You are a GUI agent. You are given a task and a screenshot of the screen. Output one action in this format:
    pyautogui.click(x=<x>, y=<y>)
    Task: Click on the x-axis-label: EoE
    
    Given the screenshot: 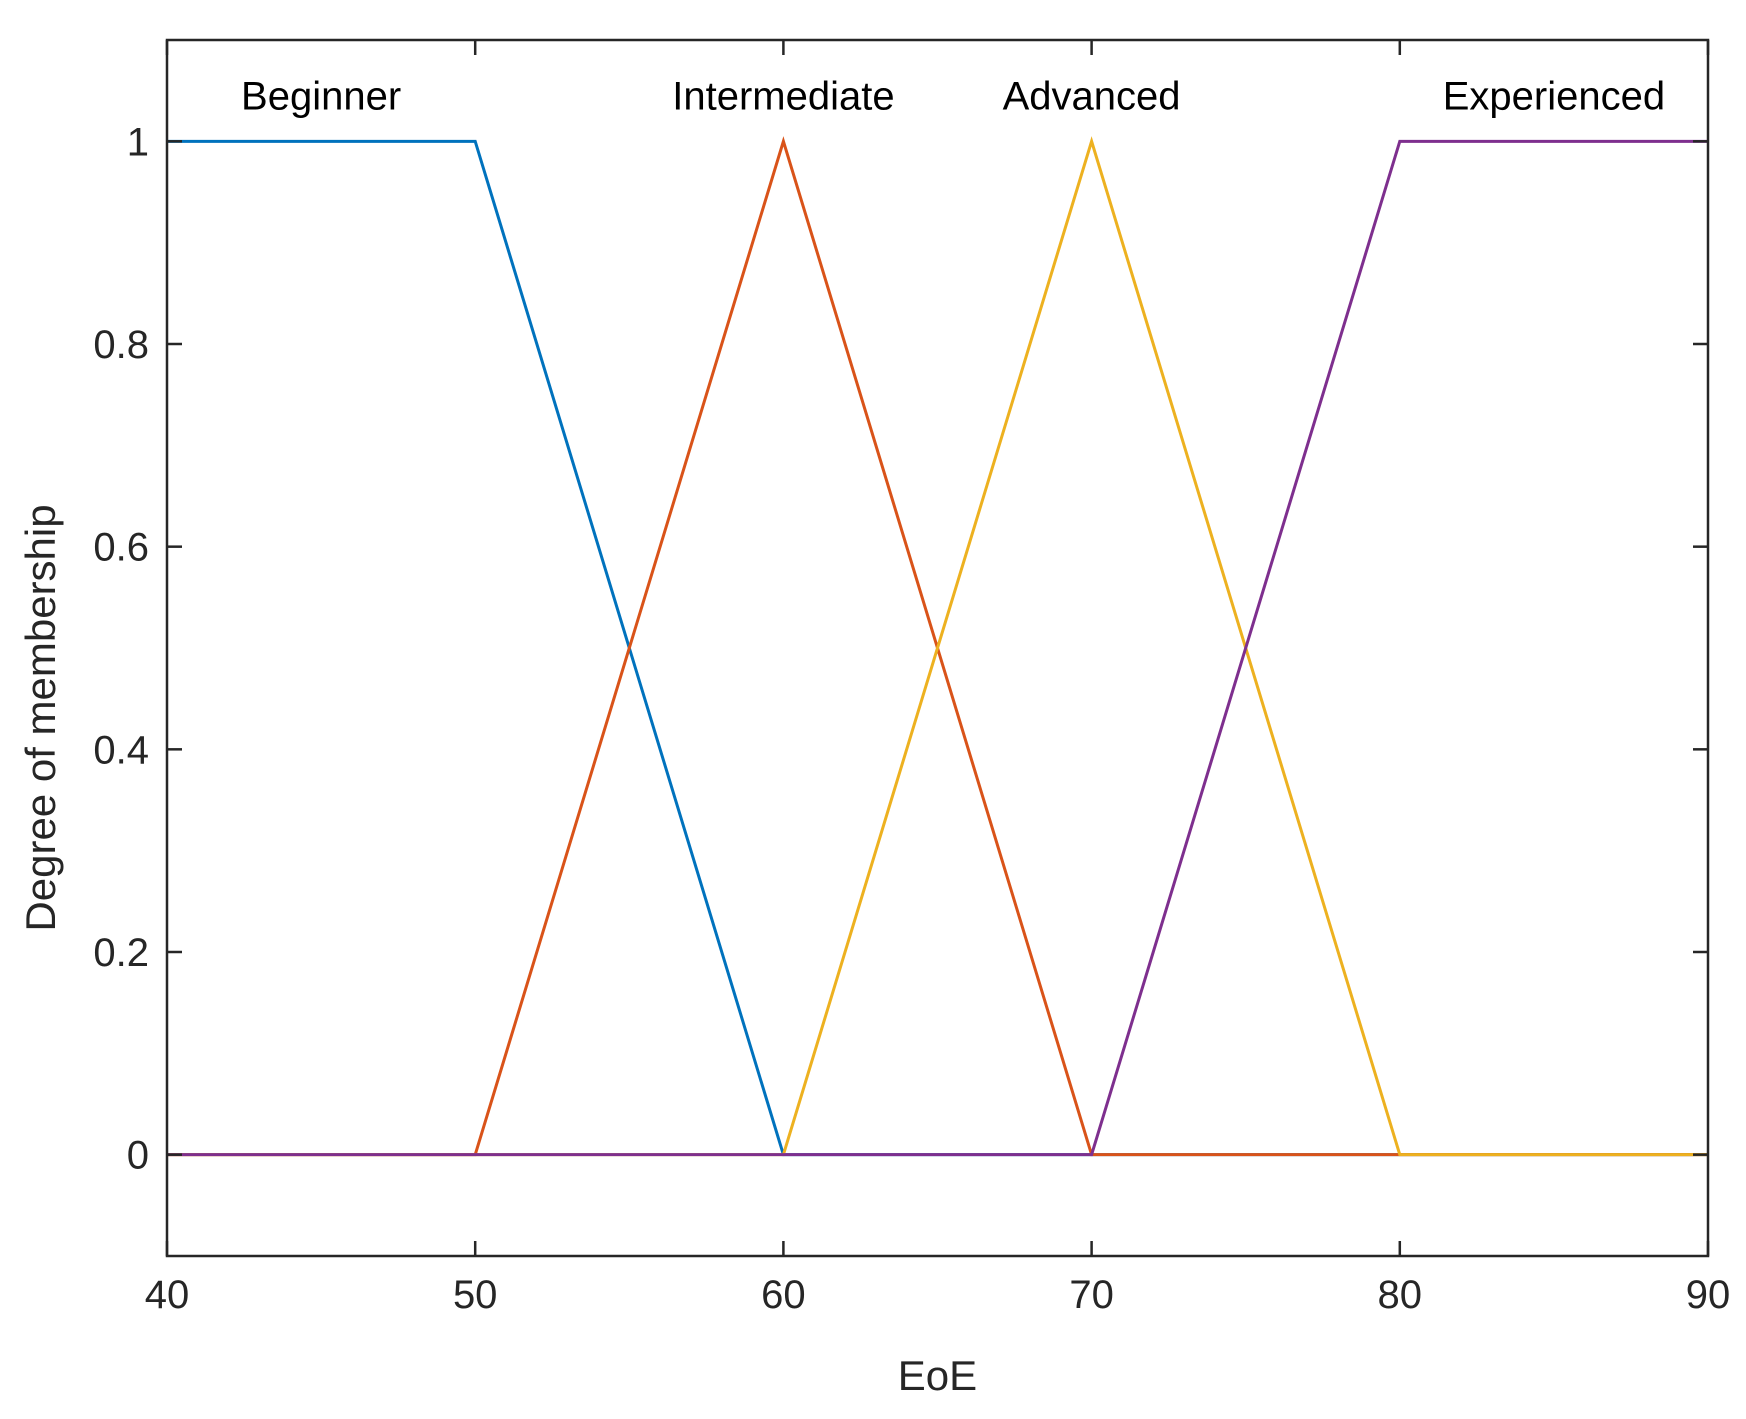 What is the action you would take?
    pyautogui.click(x=937, y=1375)
    